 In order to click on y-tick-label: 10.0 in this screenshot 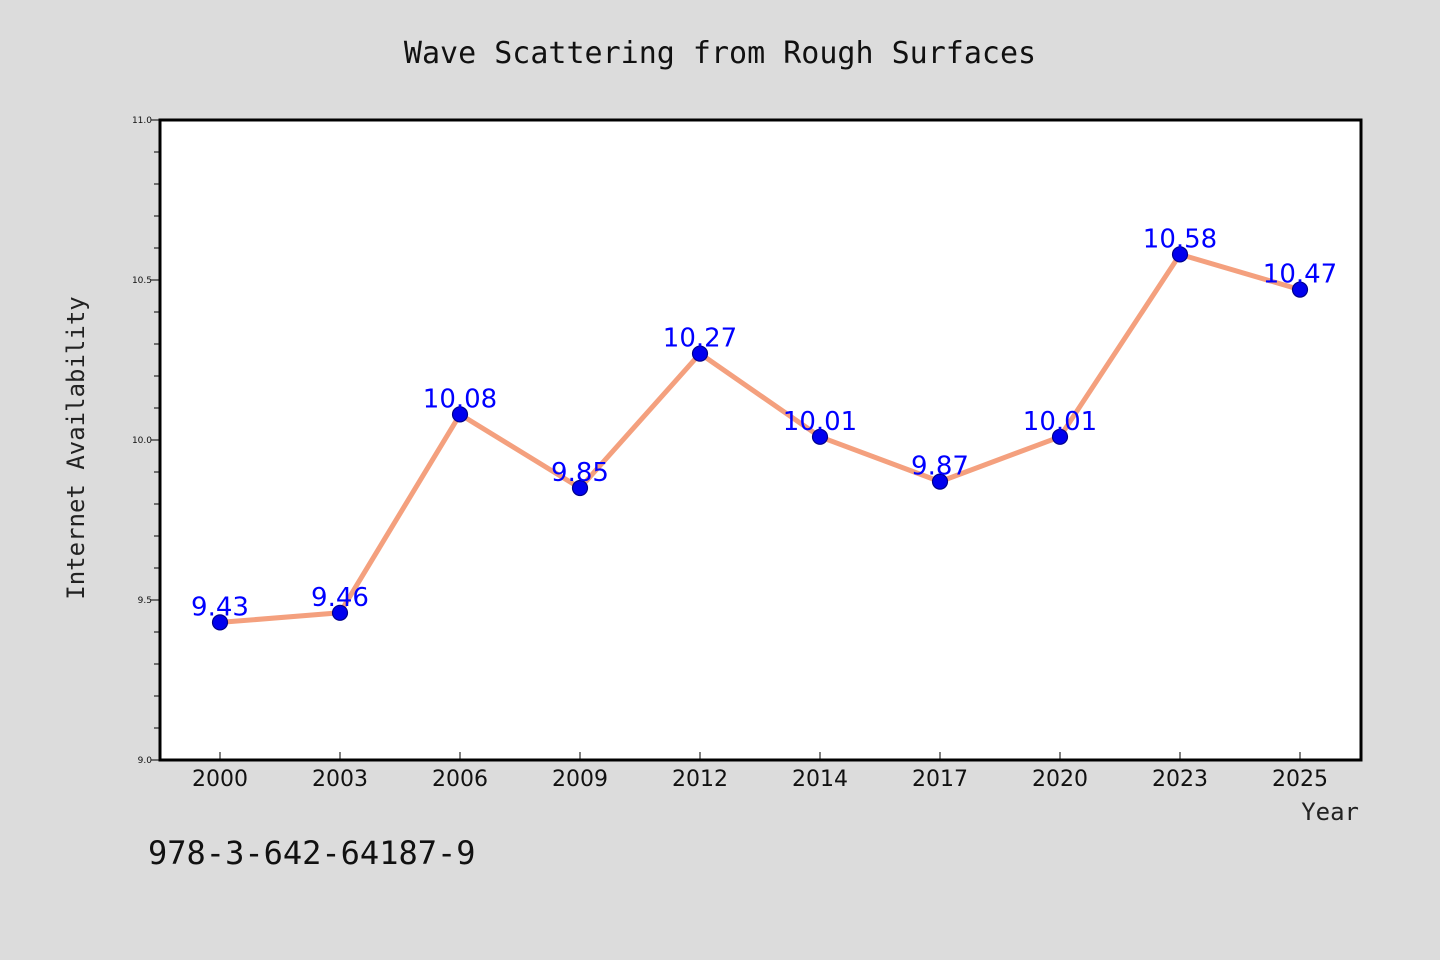, I will do `click(142, 441)`.